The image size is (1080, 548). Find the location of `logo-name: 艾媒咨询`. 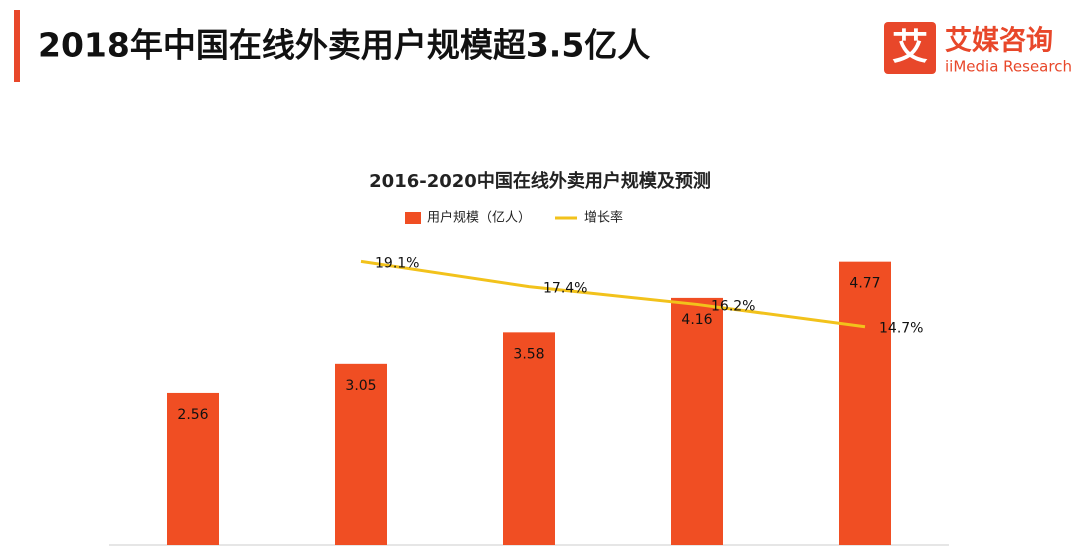

logo-name: 艾媒咨询 is located at coordinates (999, 41).